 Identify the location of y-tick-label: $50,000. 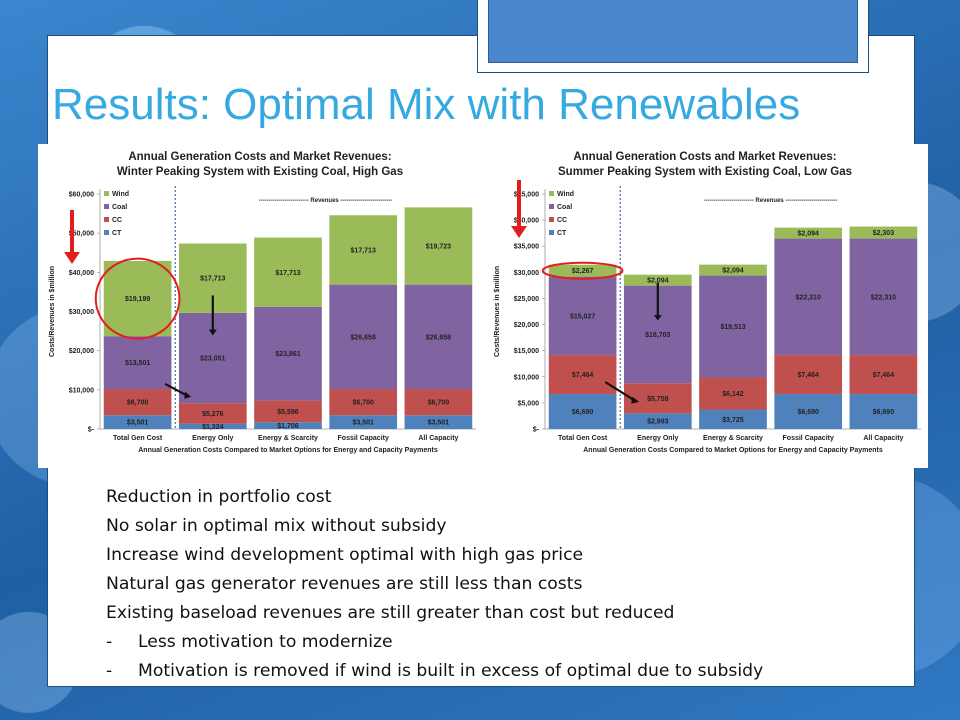
(81, 234).